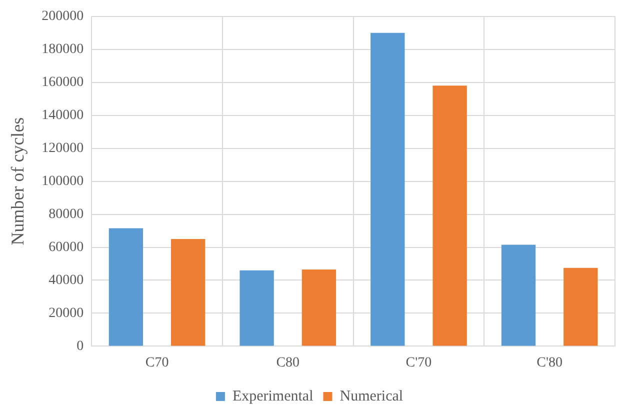 The width and height of the screenshot is (617, 414). Describe the element at coordinates (157, 362) in the screenshot. I see `x-tick-label: C70` at that location.